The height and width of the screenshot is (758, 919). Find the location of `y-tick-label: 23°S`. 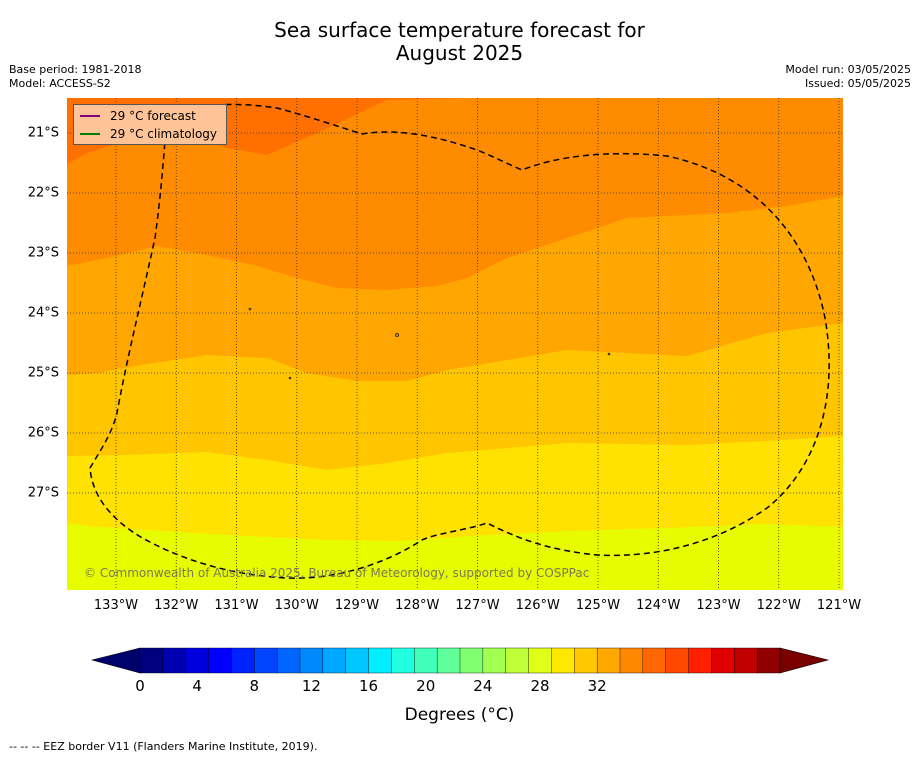

y-tick-label: 23°S is located at coordinates (43, 253).